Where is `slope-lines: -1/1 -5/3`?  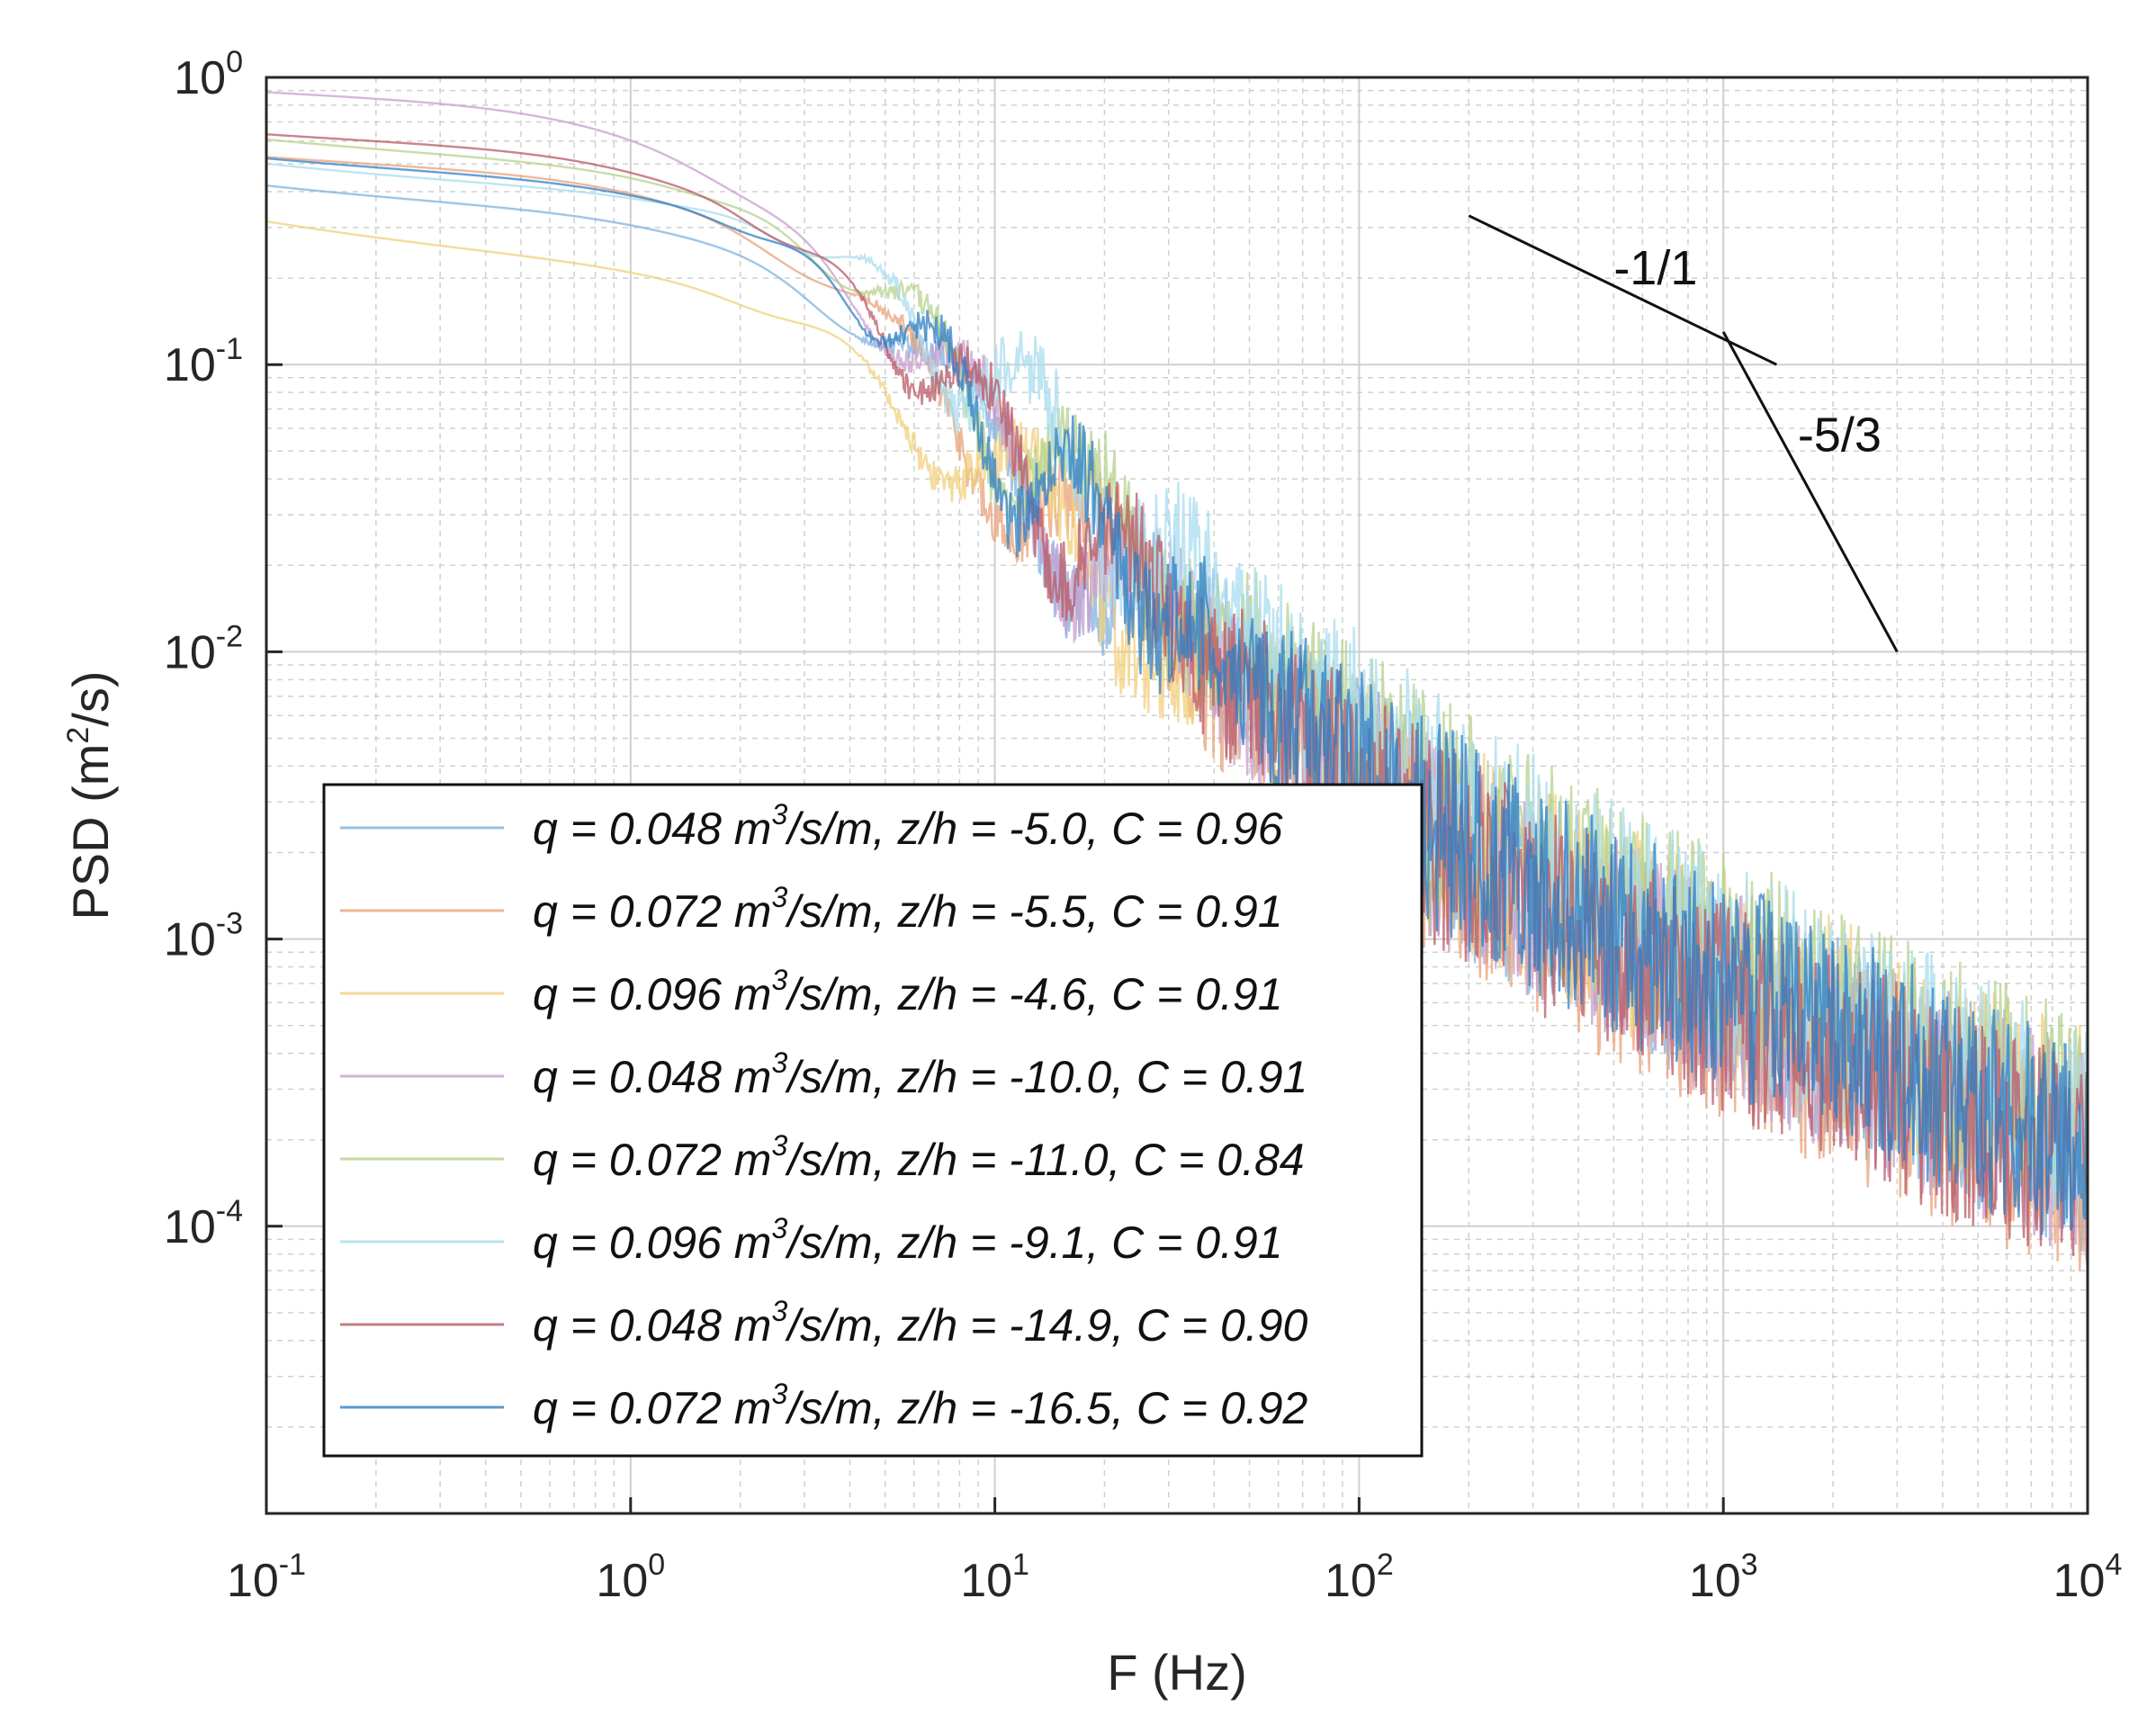
slope-lines: -1/1 -5/3 is located at coordinates (1683, 434).